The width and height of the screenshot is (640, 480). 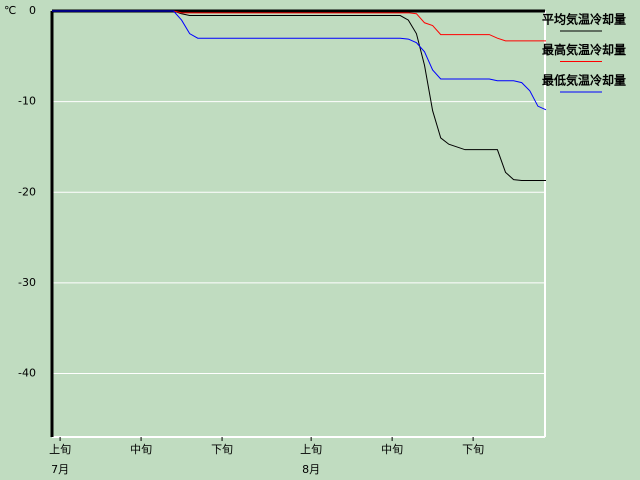 What do you see at coordinates (27, 191) in the screenshot?
I see `y-tick-label: -20` at bounding box center [27, 191].